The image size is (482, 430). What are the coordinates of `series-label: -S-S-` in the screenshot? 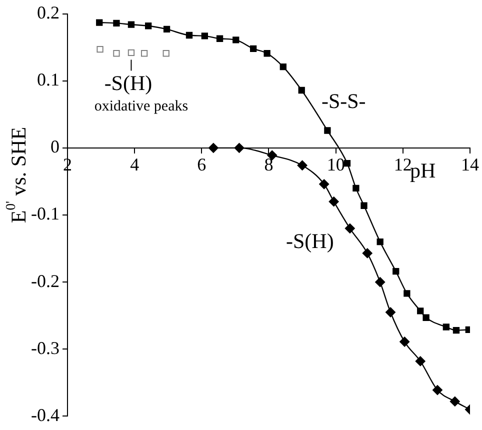 It's located at (343, 100).